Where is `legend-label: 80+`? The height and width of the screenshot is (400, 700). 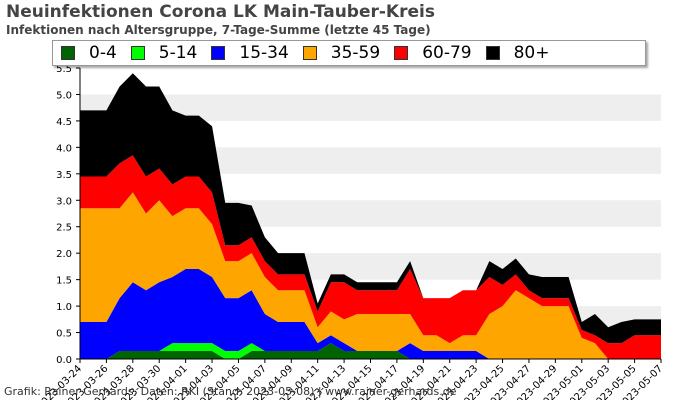
legend-label: 80+ is located at coordinates (531, 53).